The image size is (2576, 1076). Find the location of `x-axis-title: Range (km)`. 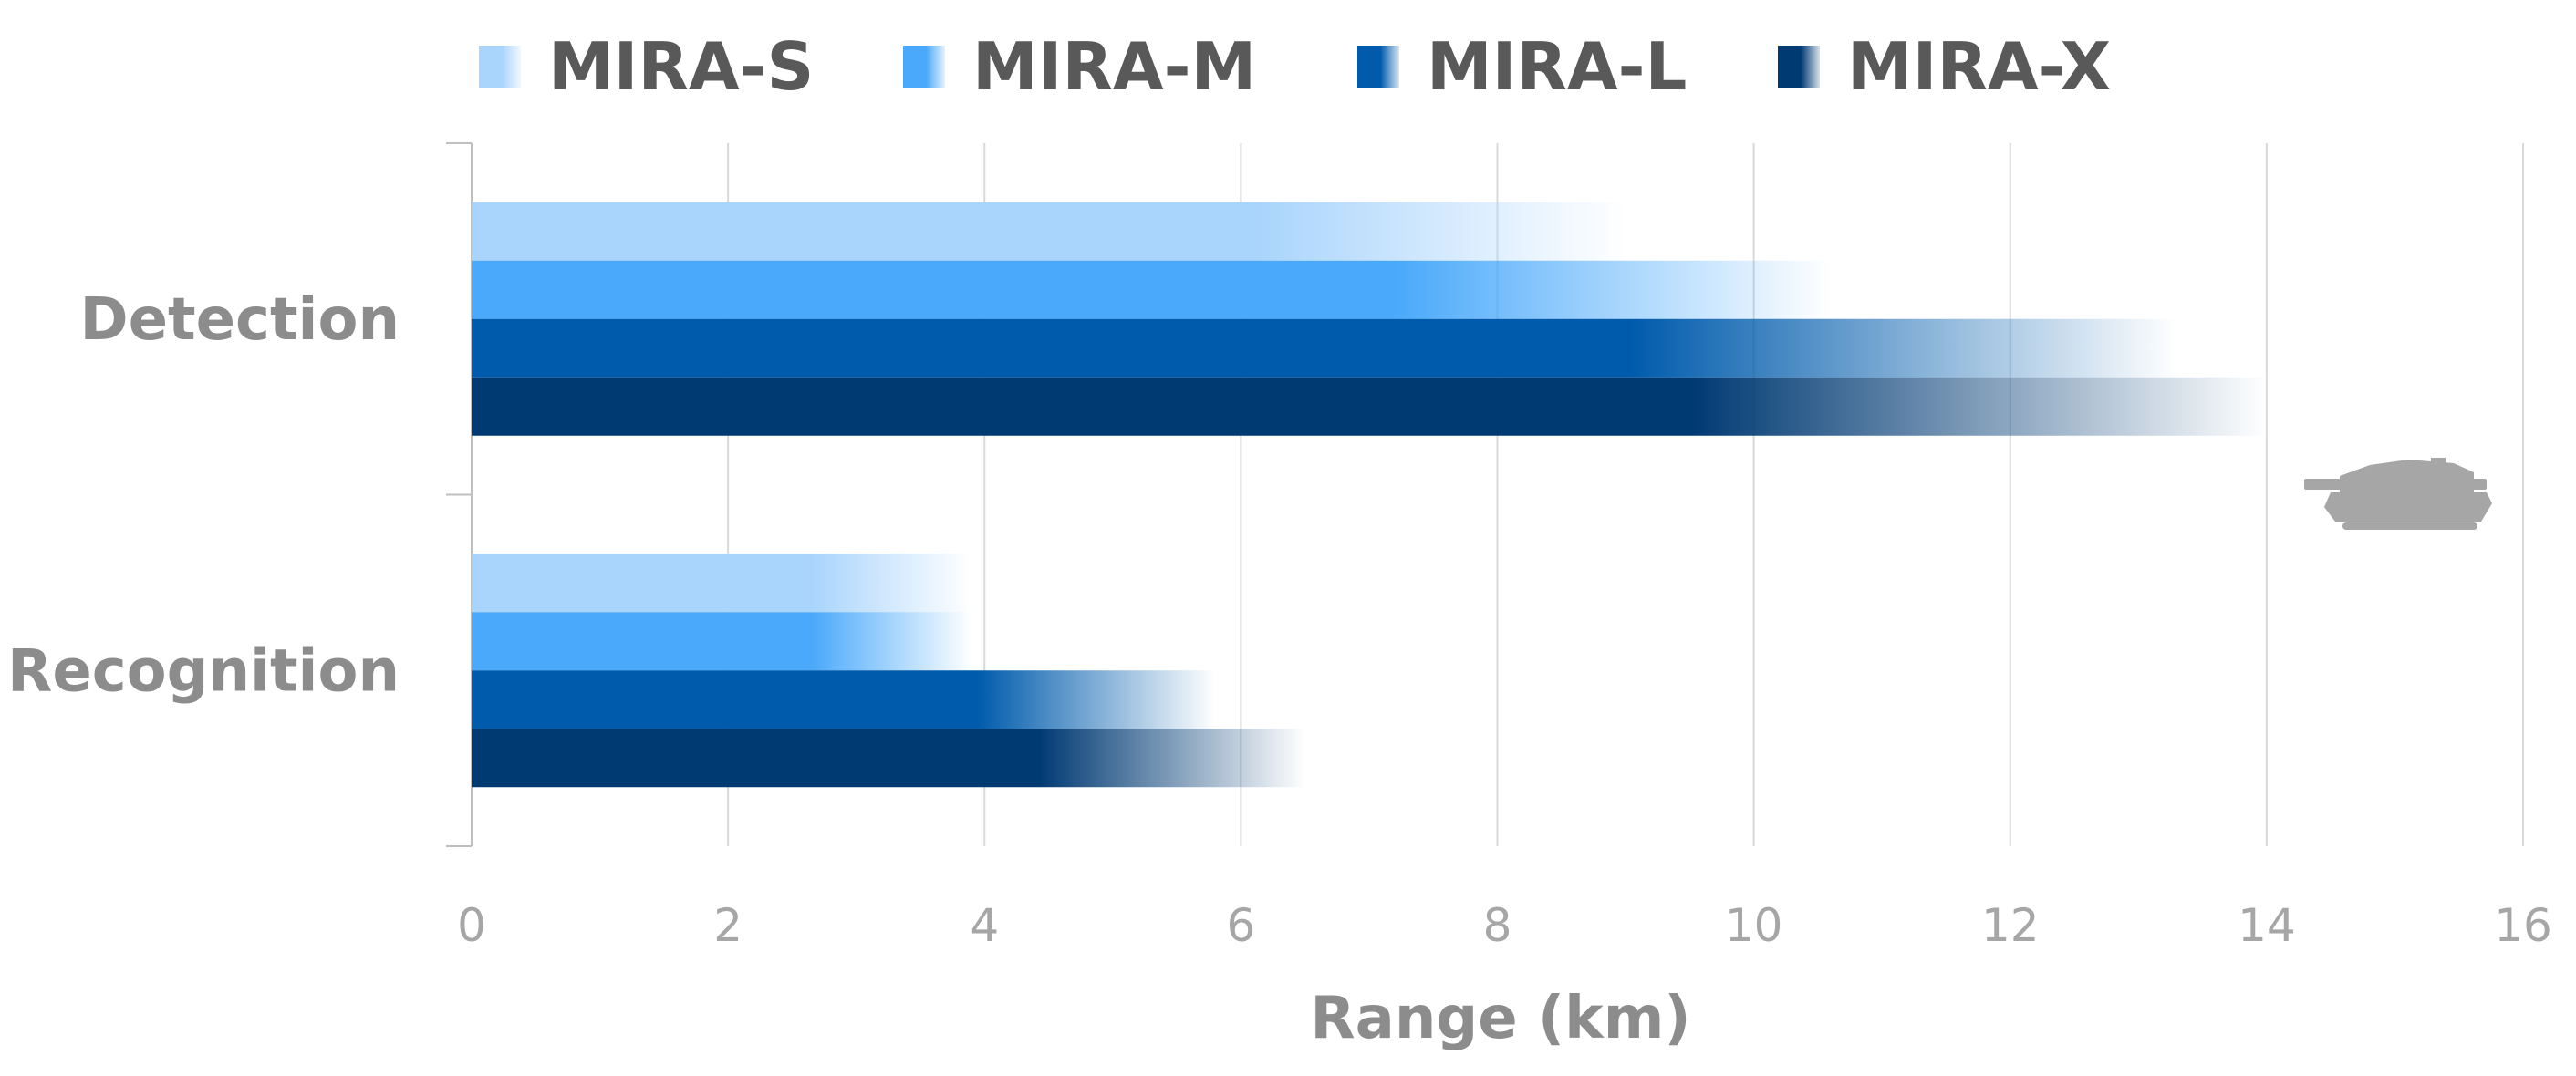

x-axis-title: Range (km) is located at coordinates (1500, 1018).